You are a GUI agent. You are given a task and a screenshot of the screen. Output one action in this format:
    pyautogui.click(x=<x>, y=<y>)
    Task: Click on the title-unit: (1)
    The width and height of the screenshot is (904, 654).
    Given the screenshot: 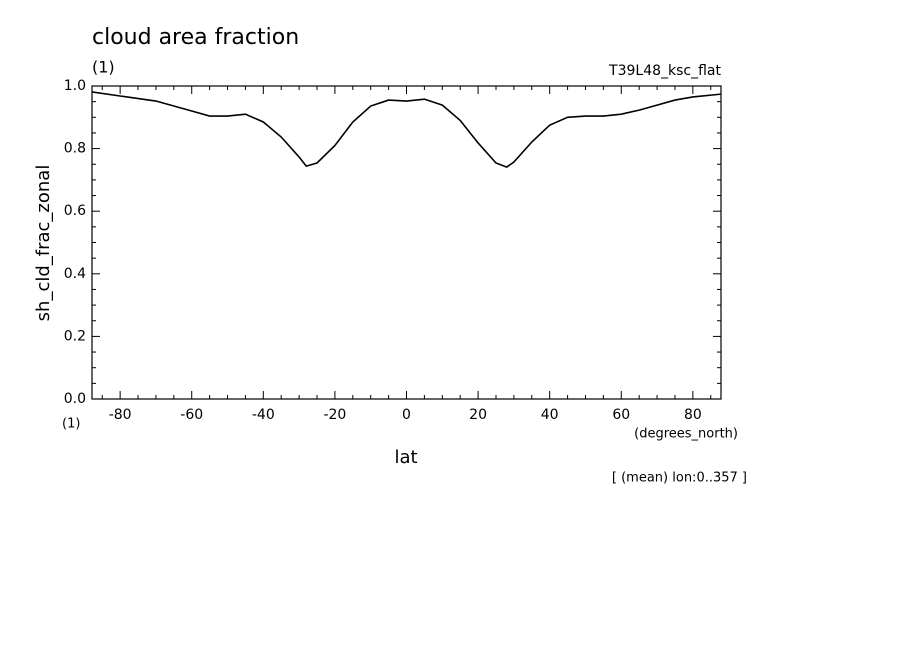 What is the action you would take?
    pyautogui.click(x=103, y=67)
    